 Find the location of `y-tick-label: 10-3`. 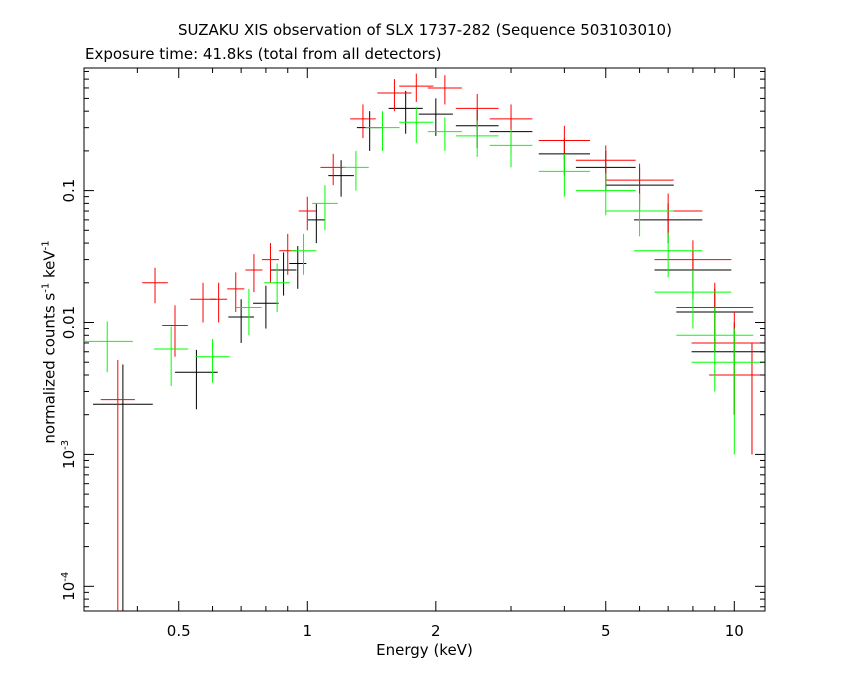

y-tick-label: 10-3 is located at coordinates (69, 454).